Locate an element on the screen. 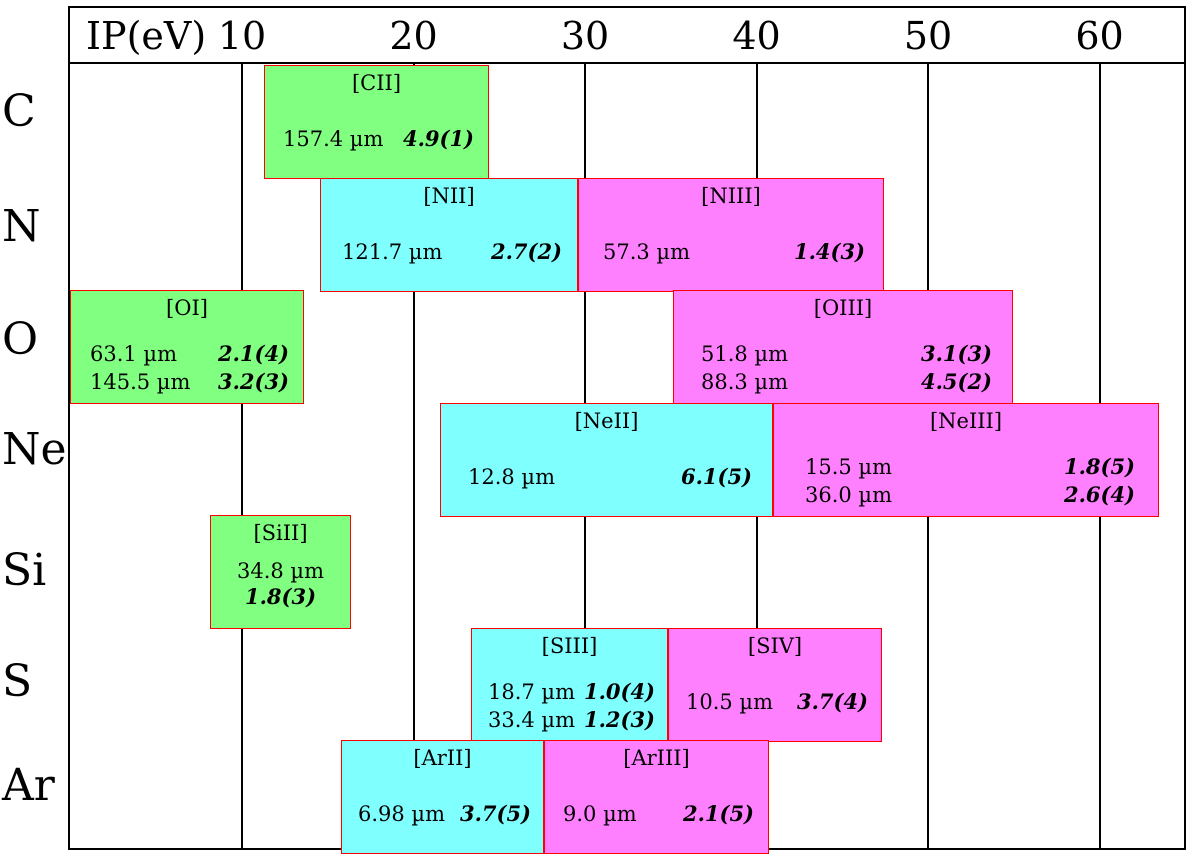 The height and width of the screenshot is (854, 1194). wavelength: 34.8 µm is located at coordinates (280, 571).